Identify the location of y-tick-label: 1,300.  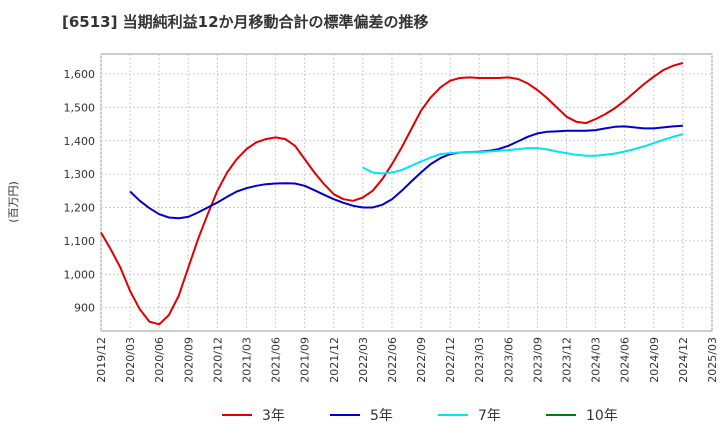
(80, 174).